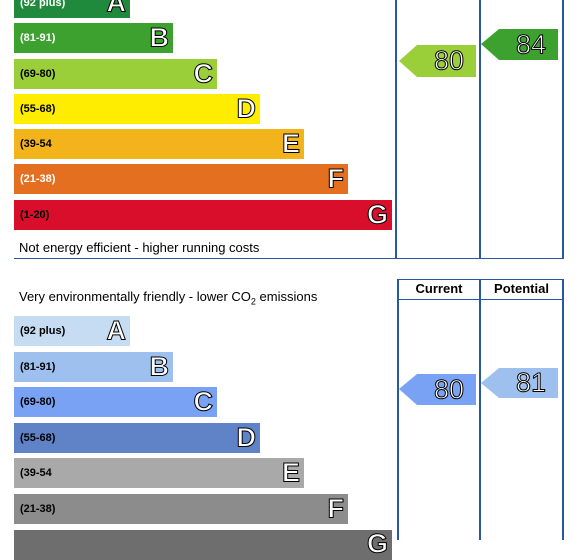 The height and width of the screenshot is (560, 577). I want to click on energy-frame-right, so click(563, 129).